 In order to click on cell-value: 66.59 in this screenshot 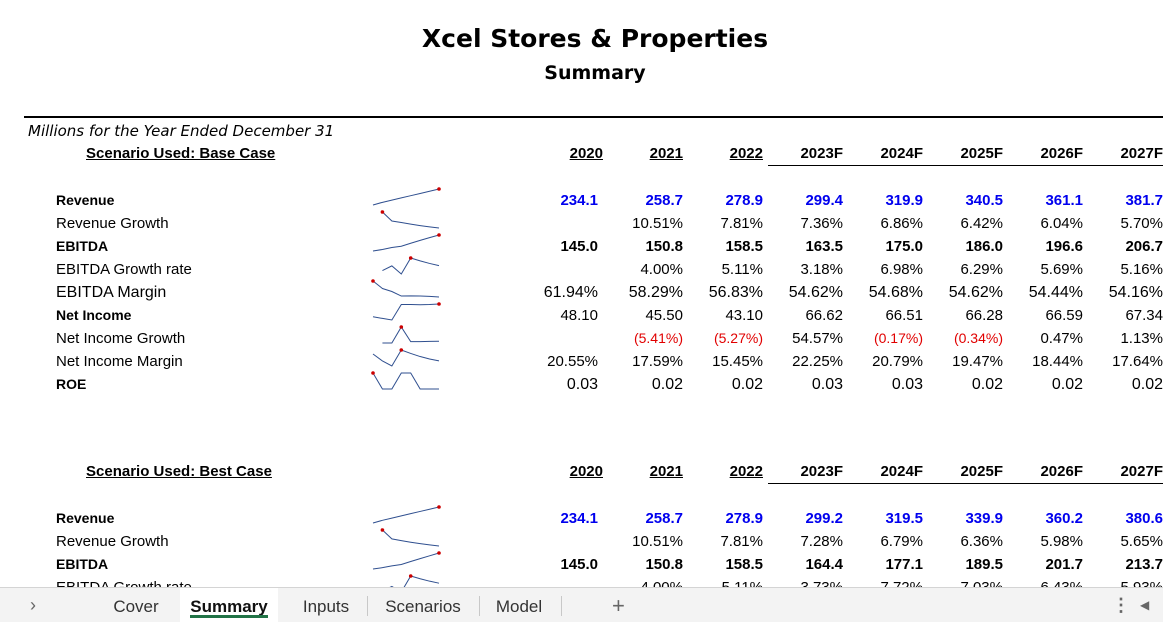, I will do `click(1064, 315)`.